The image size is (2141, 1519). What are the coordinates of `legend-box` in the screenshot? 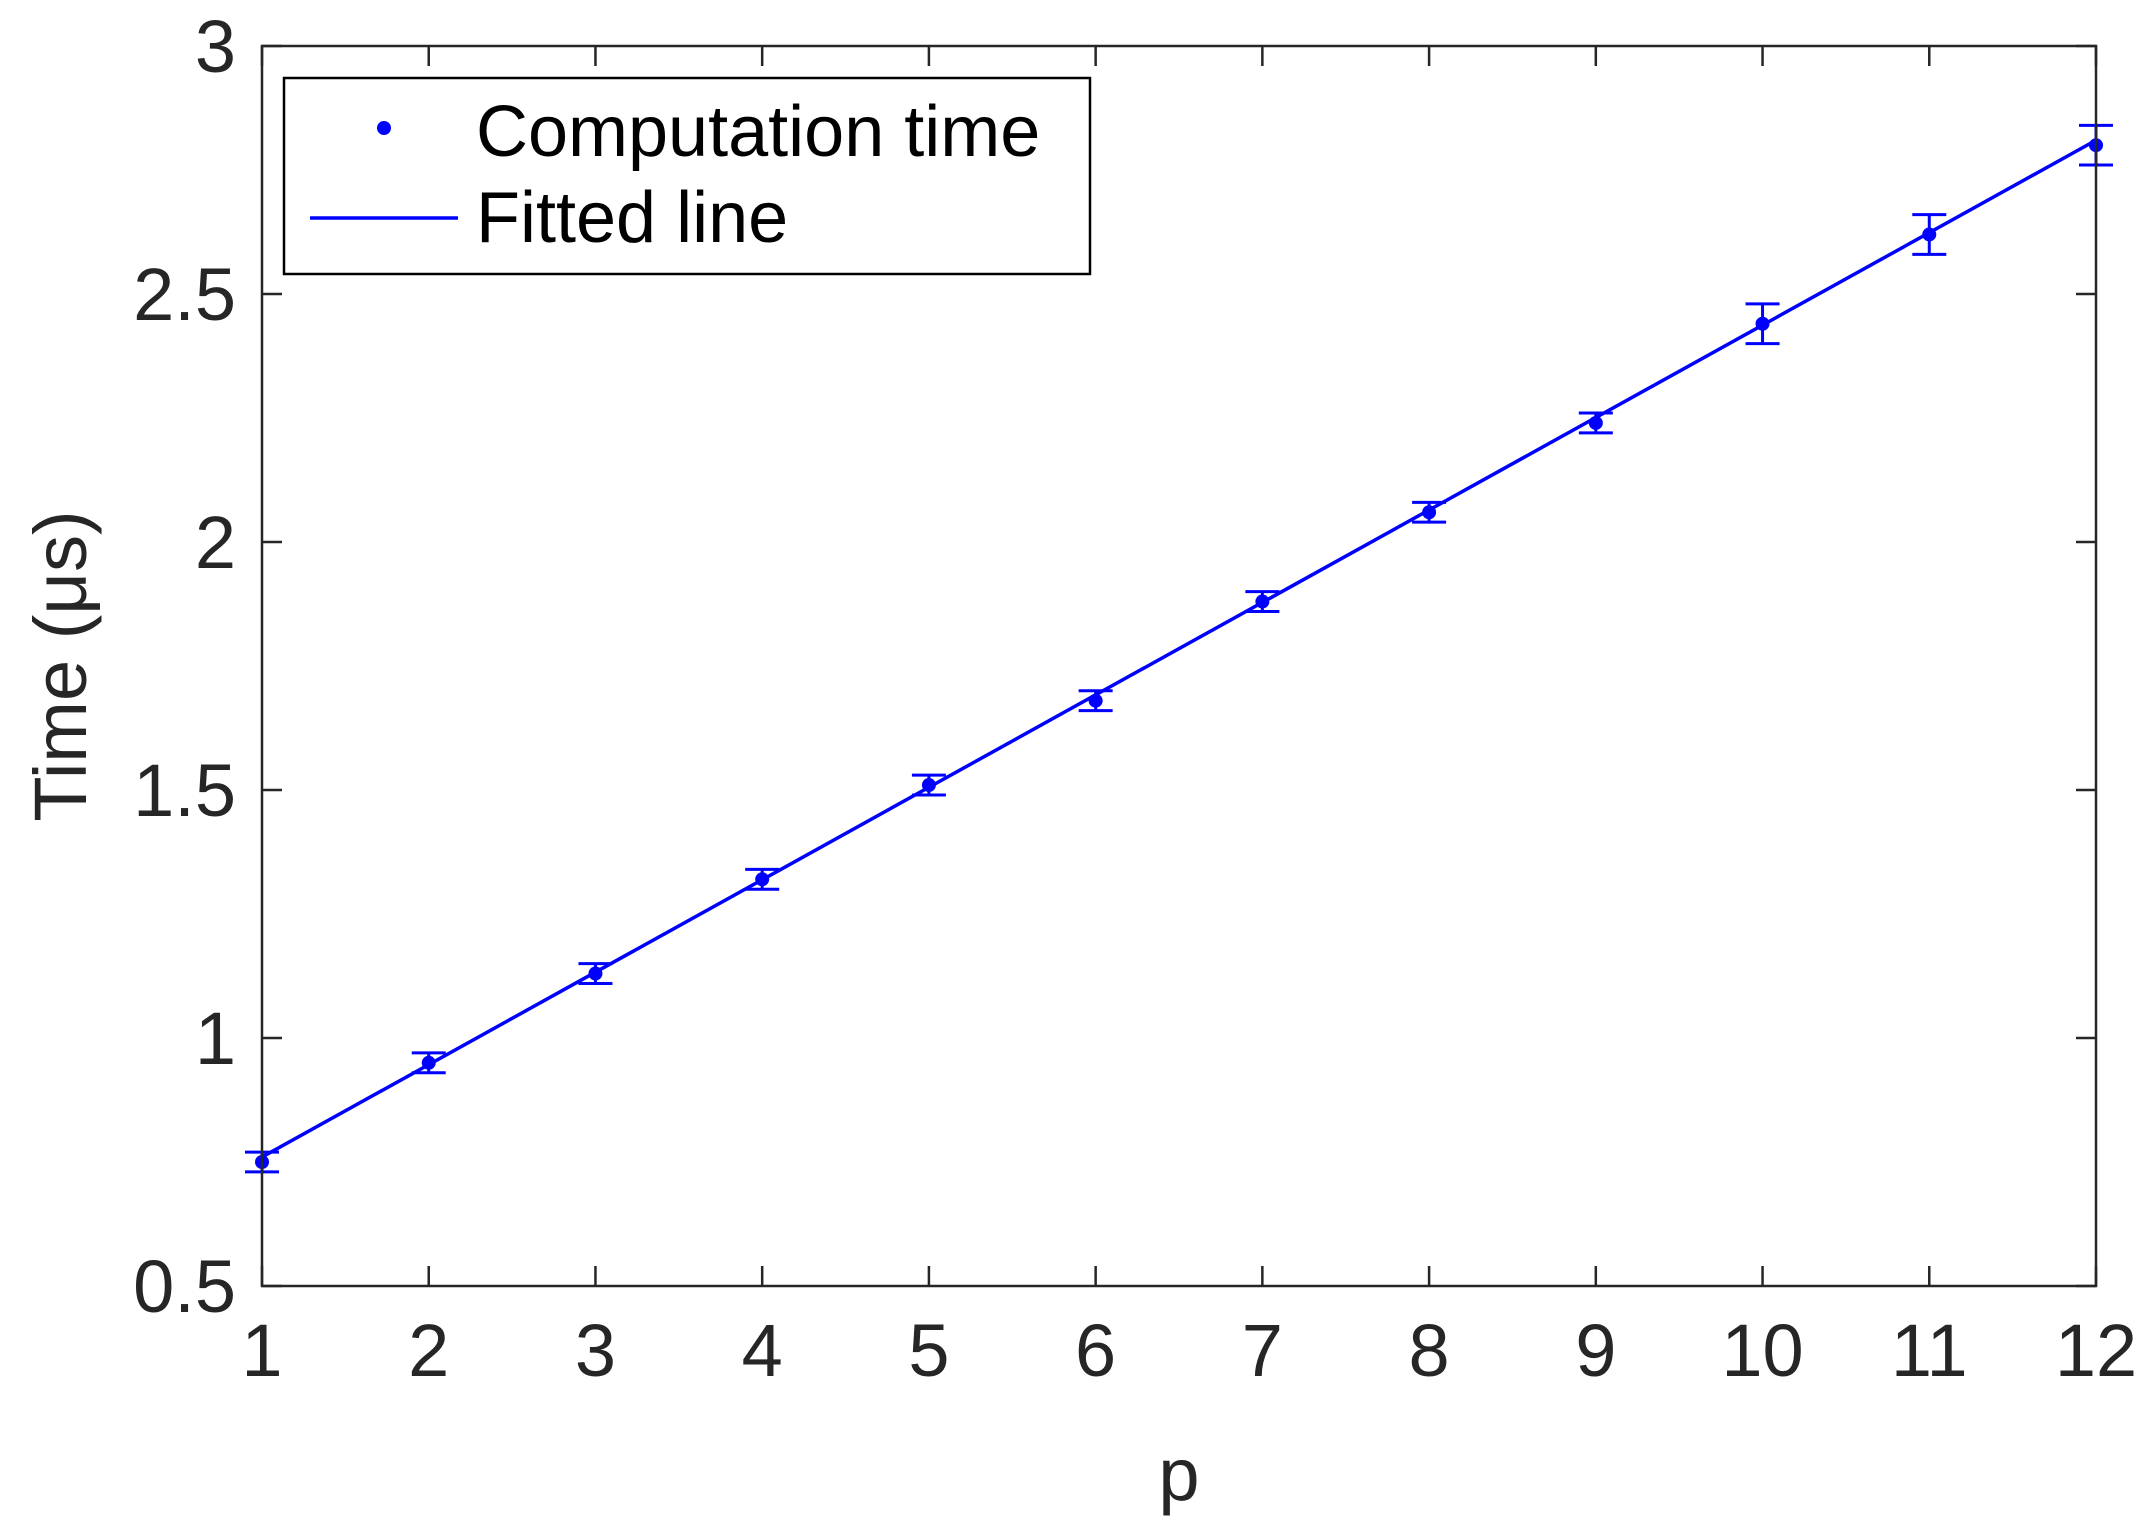 It's located at (687, 176).